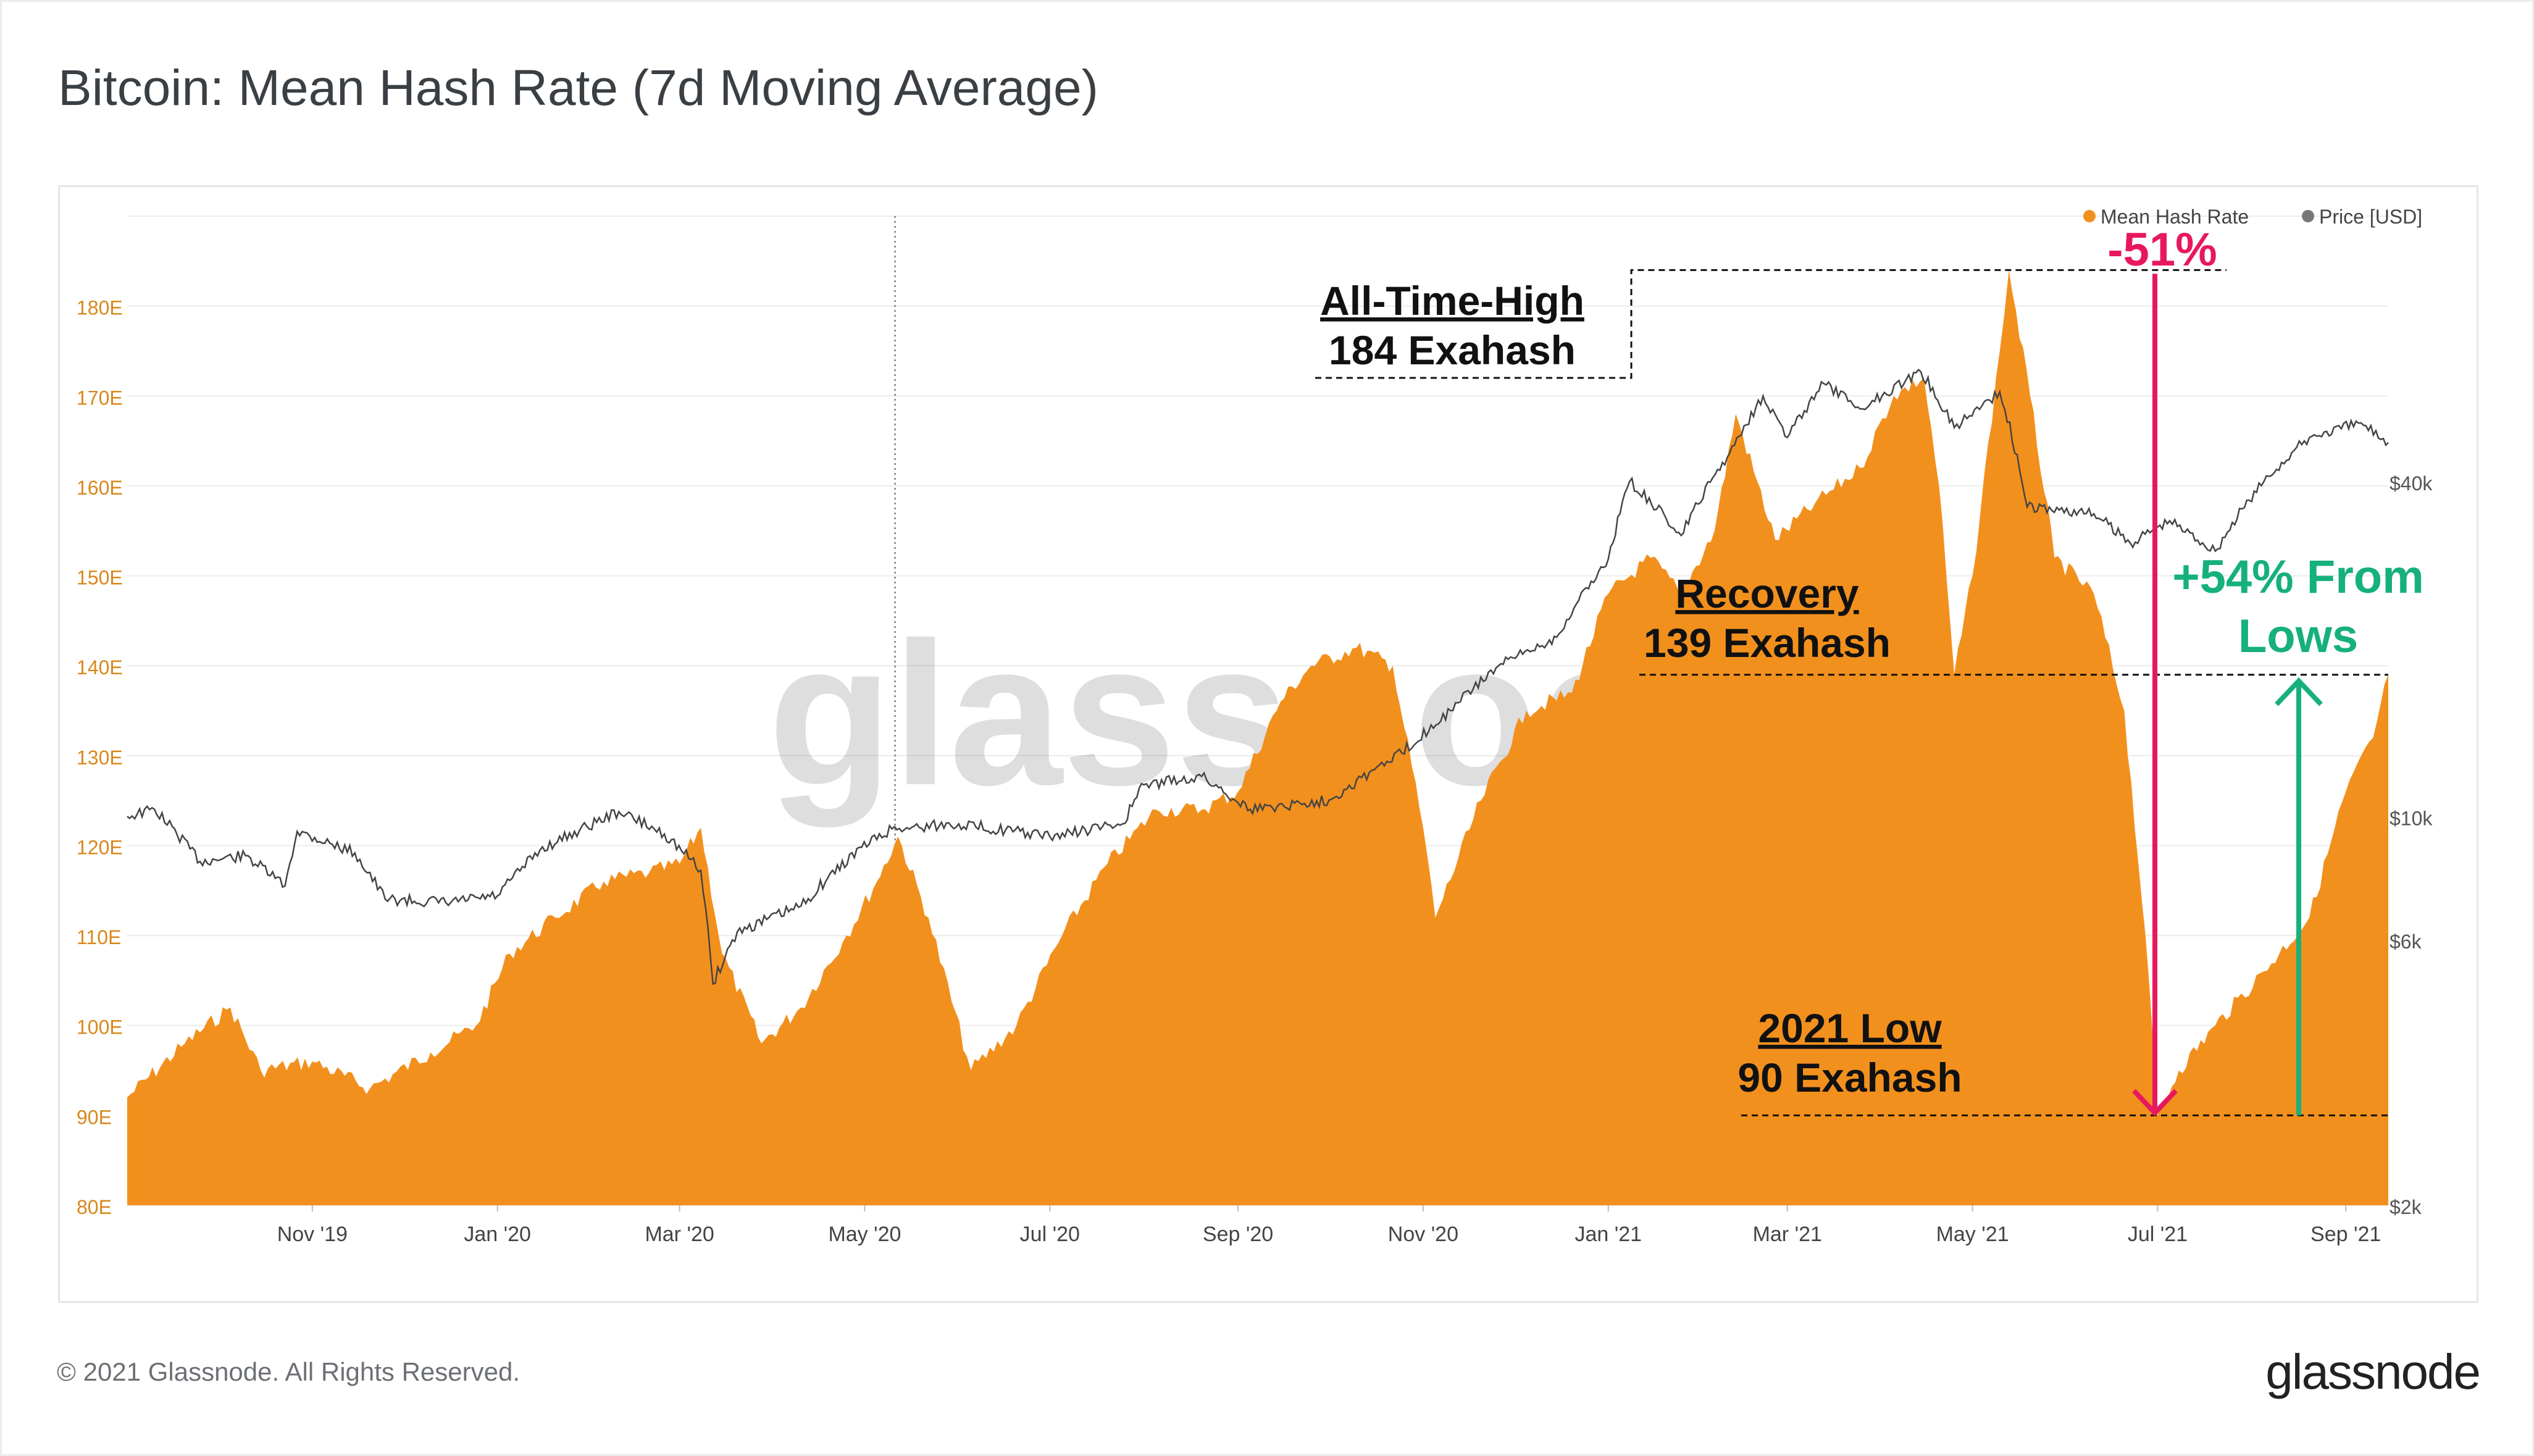 The width and height of the screenshot is (2534, 1456). I want to click on y-left-tick-label: 80E, so click(94, 1207).